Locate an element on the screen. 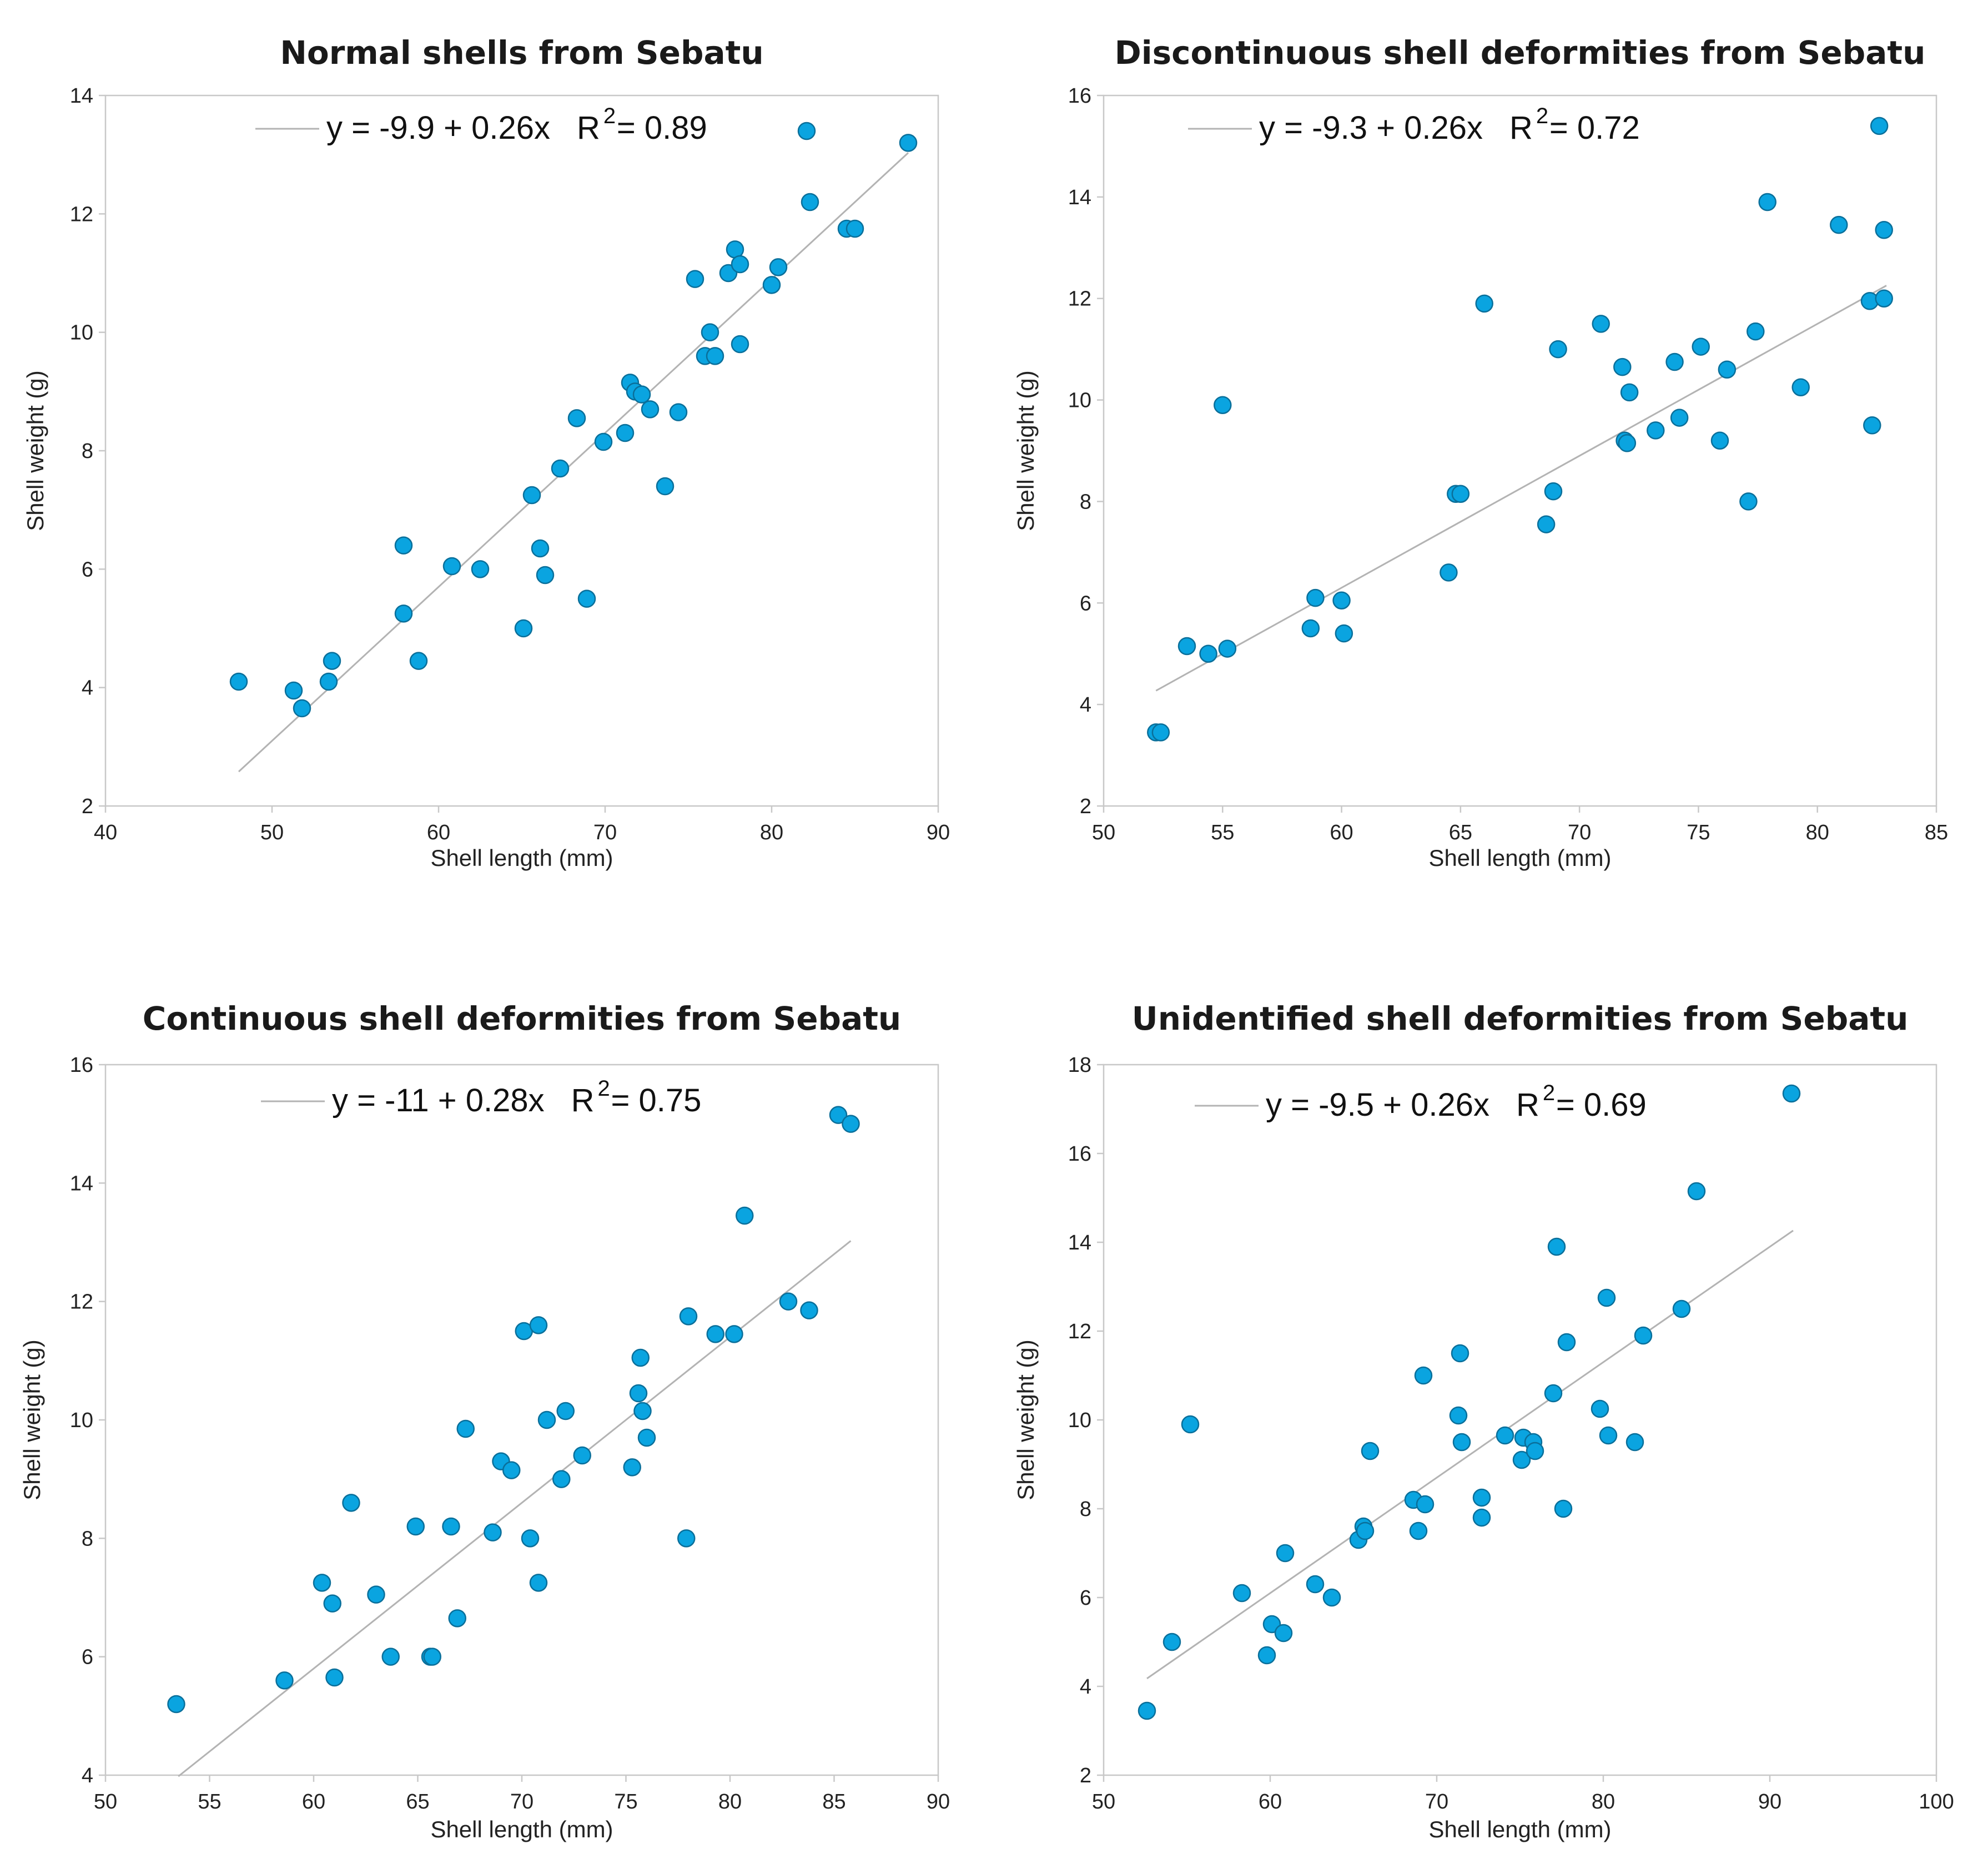 The height and width of the screenshot is (1849, 1988). legend-equation: y = -9.9 + 0.26x is located at coordinates (438, 128).